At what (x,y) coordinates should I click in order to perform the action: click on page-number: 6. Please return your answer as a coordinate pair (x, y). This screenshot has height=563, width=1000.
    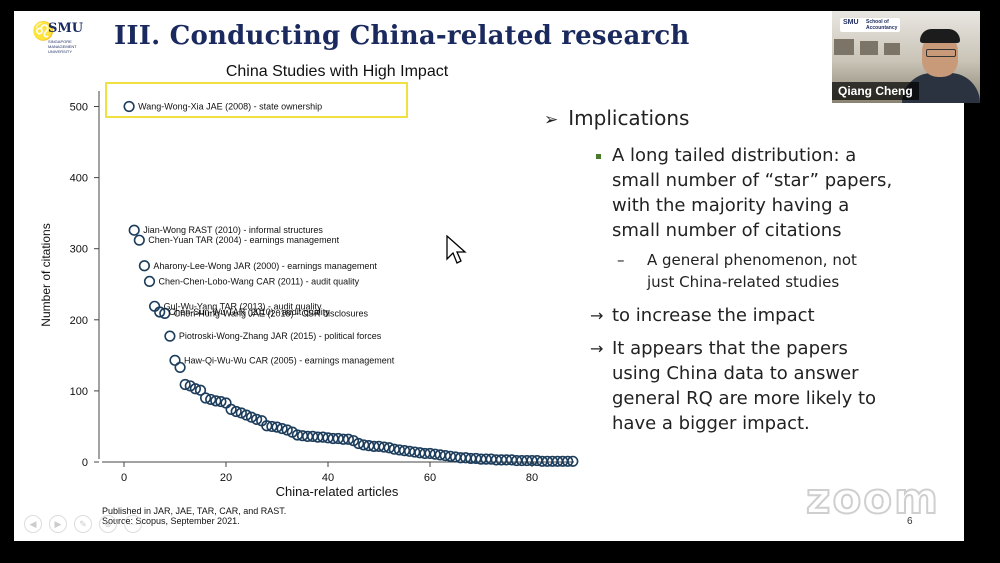
    Looking at the image, I should click on (910, 521).